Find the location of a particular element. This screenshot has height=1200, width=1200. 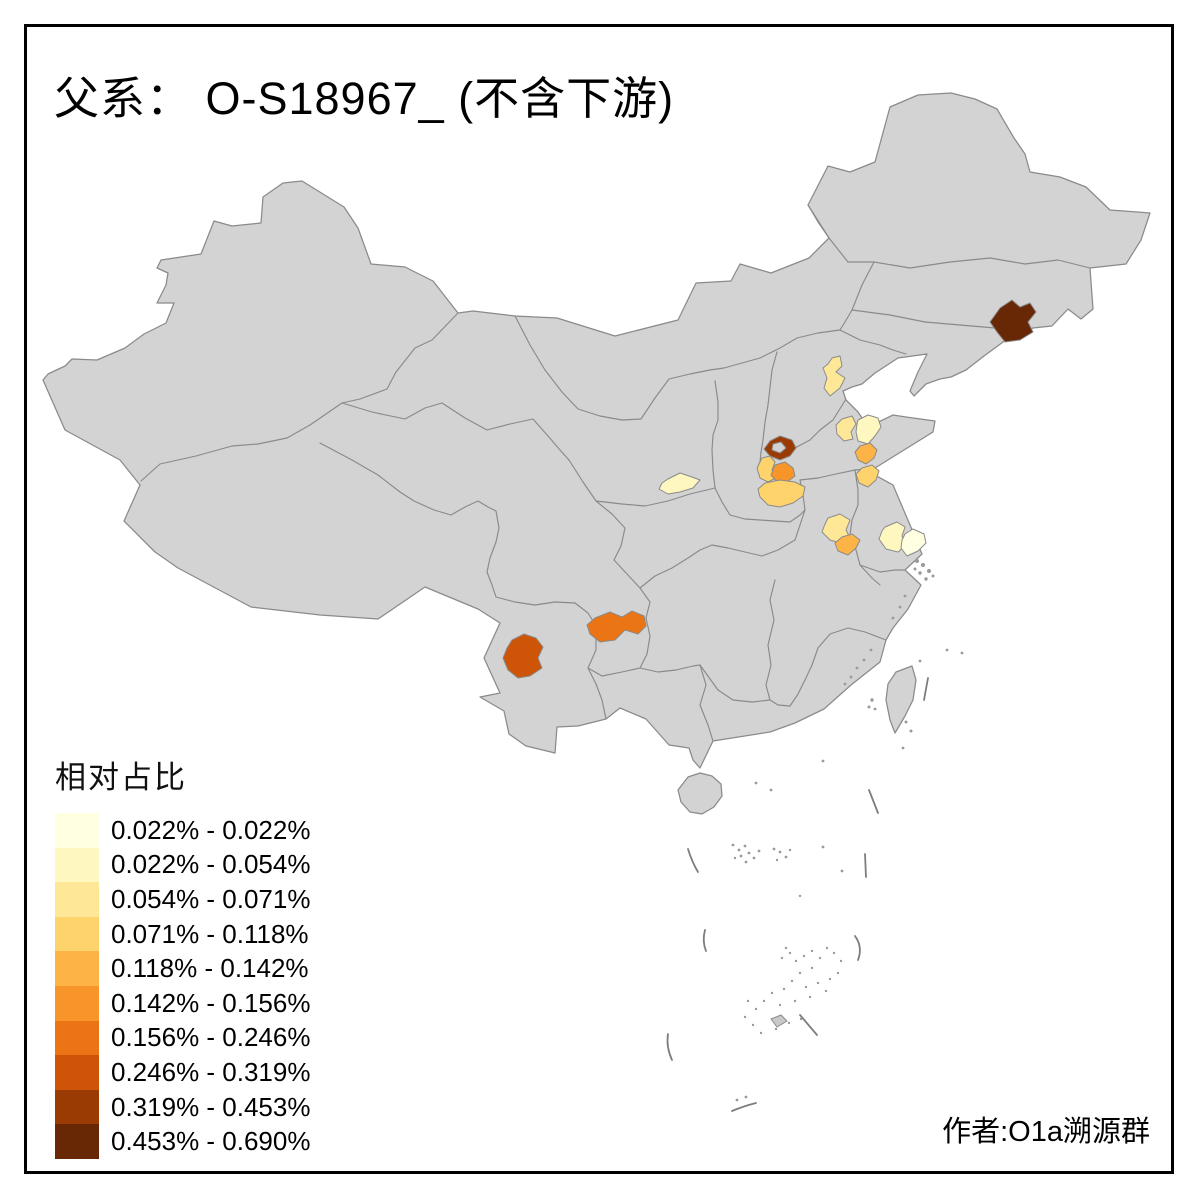

colored-region-r8 is located at coordinates (846, 428).